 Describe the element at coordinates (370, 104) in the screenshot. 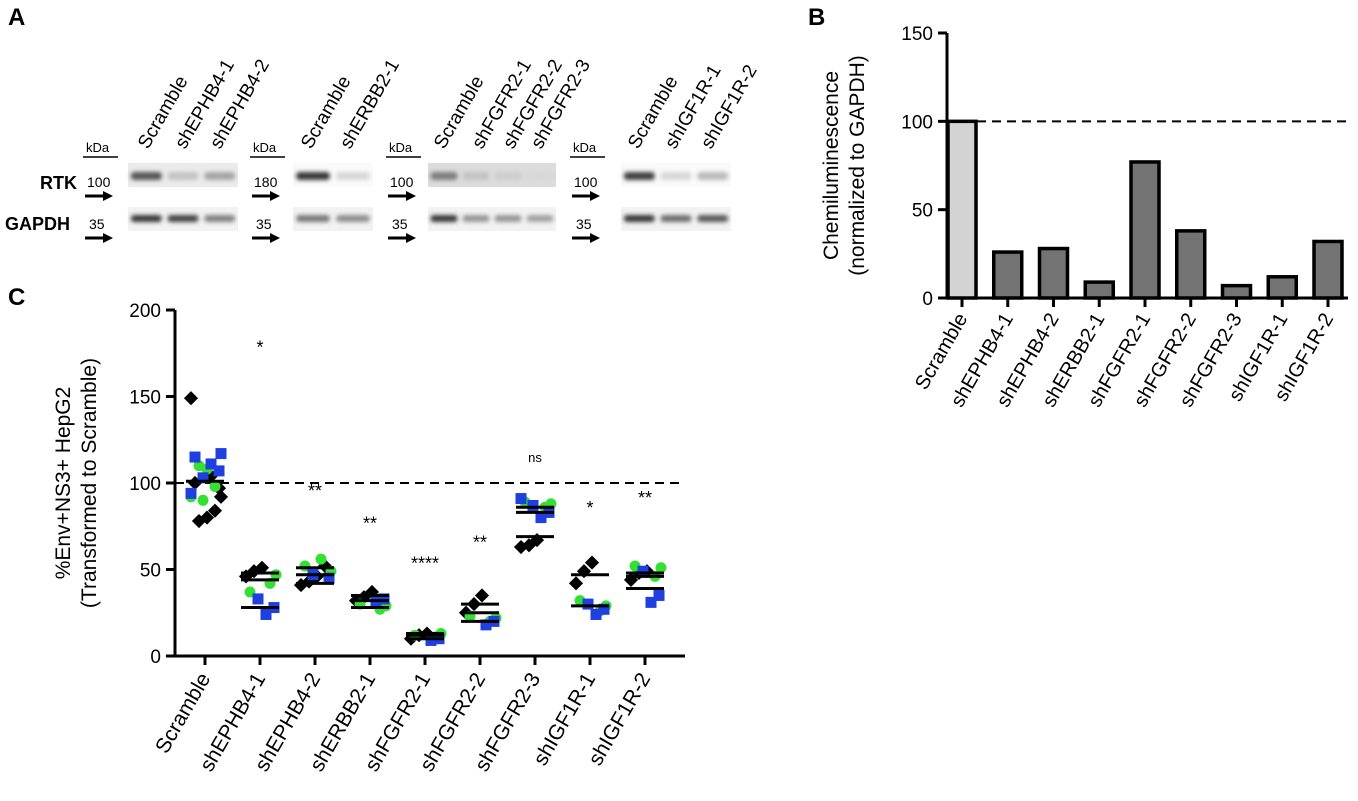

I see `lane-label: shERBB2-1` at that location.